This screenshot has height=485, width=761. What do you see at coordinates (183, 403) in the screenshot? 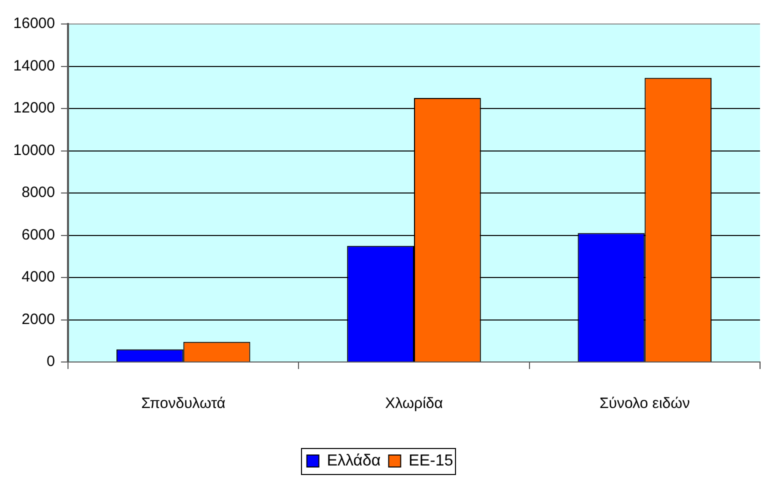
I see `x-tick-label: Σπονδυλωτά` at bounding box center [183, 403].